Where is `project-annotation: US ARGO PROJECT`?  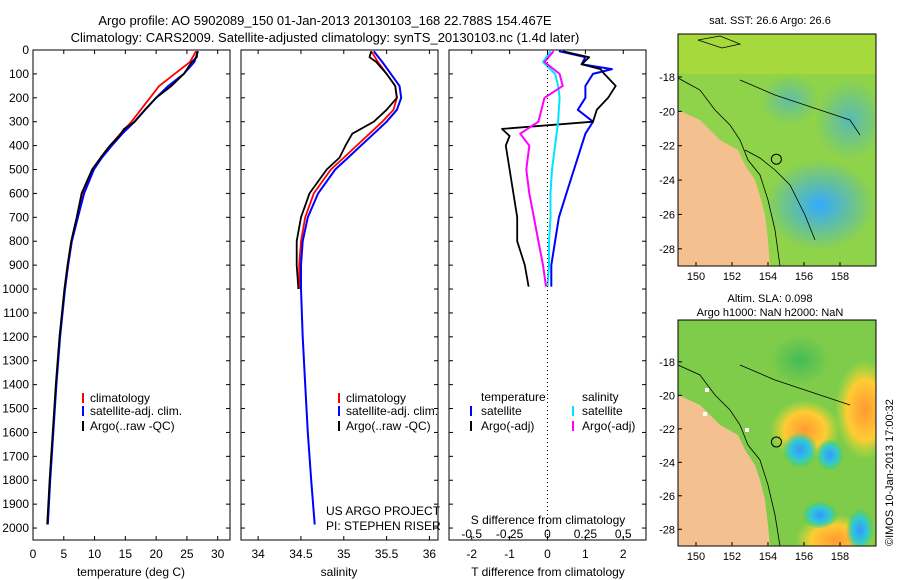 project-annotation: US ARGO PROJECT is located at coordinates (383, 511).